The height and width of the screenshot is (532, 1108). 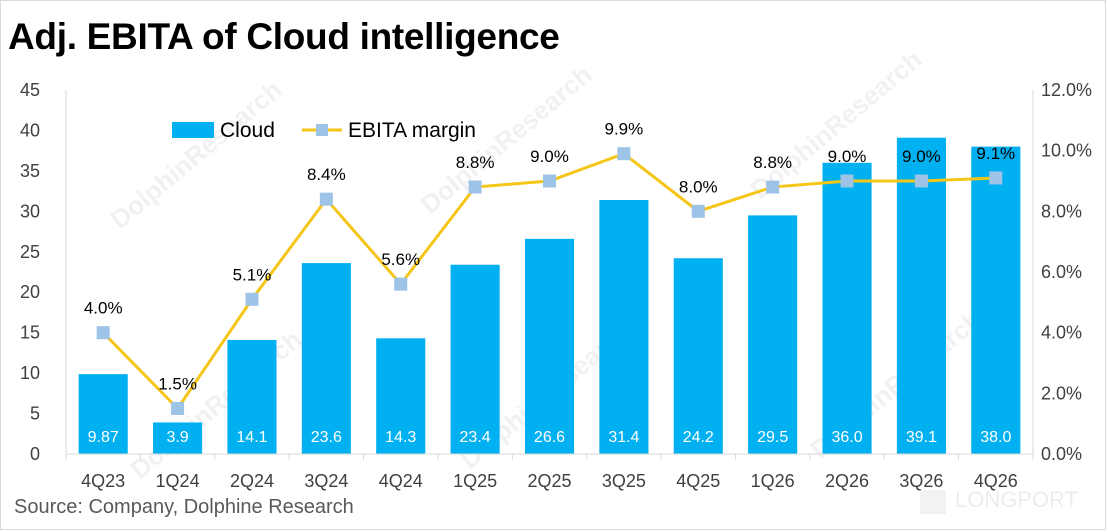 I want to click on bar-3Q24, so click(x=326, y=358).